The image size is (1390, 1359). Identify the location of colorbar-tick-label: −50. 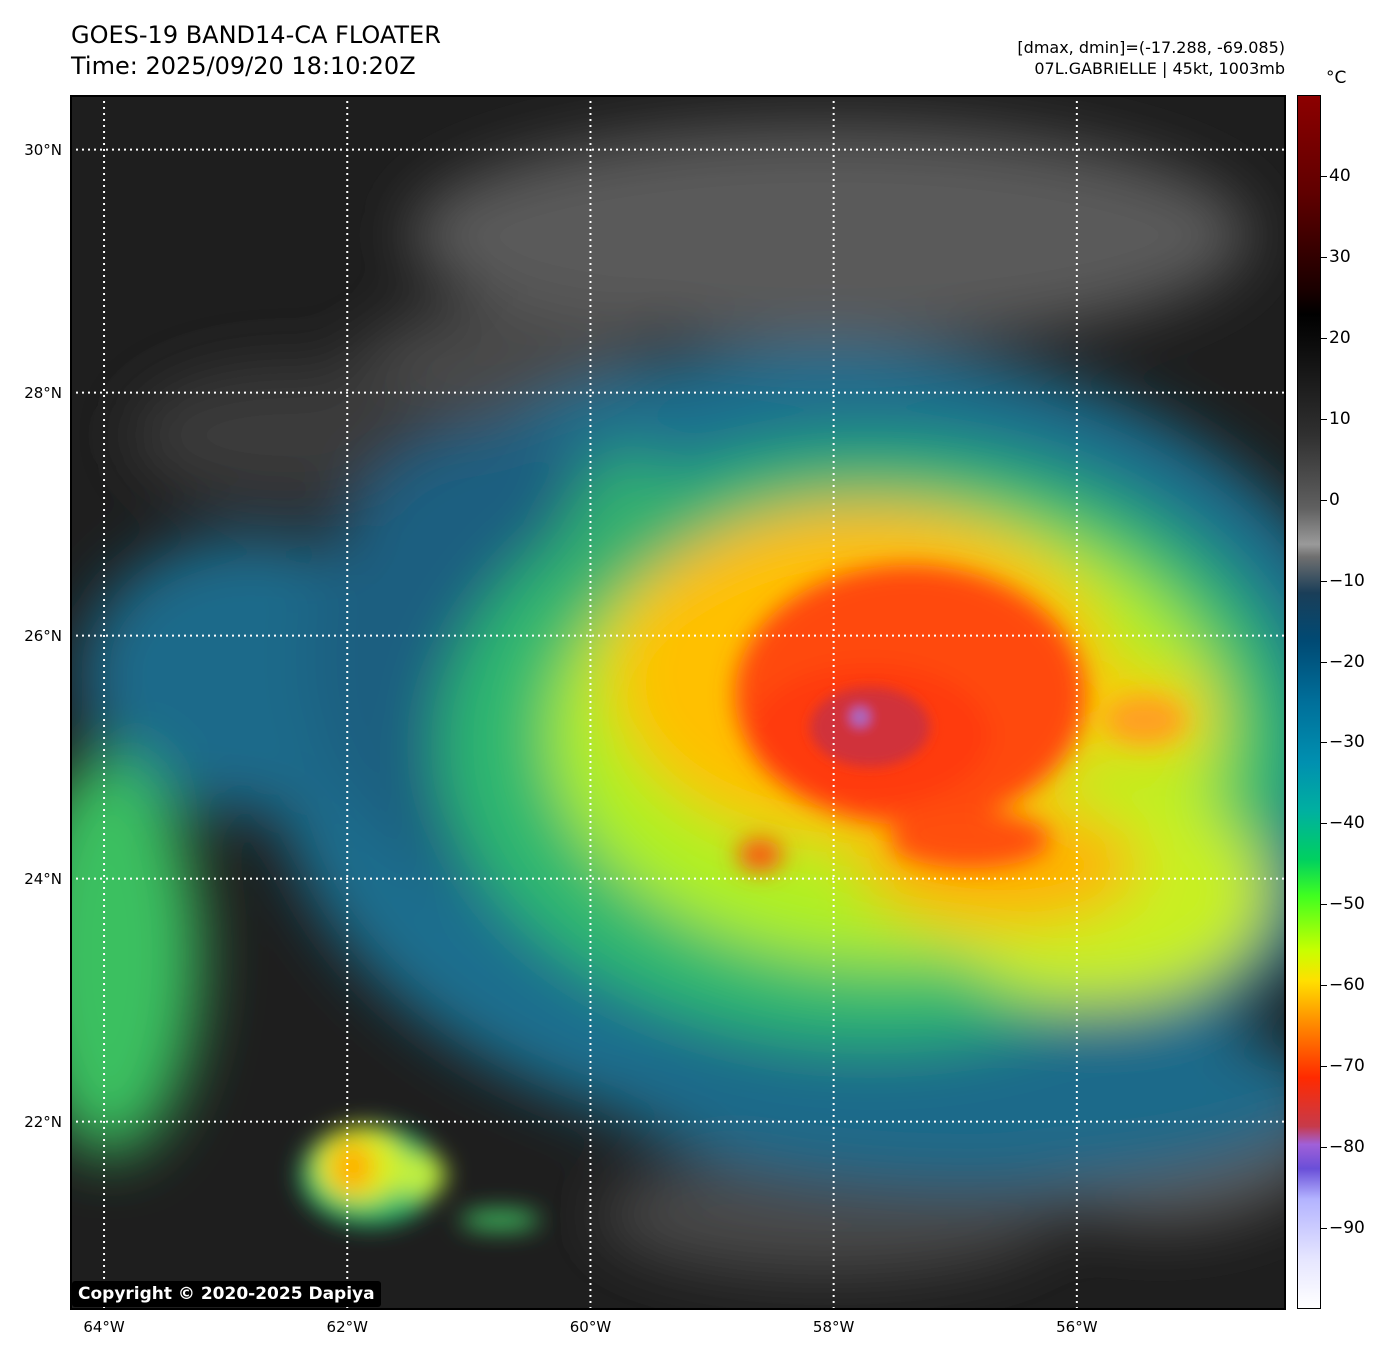
(1347, 904).